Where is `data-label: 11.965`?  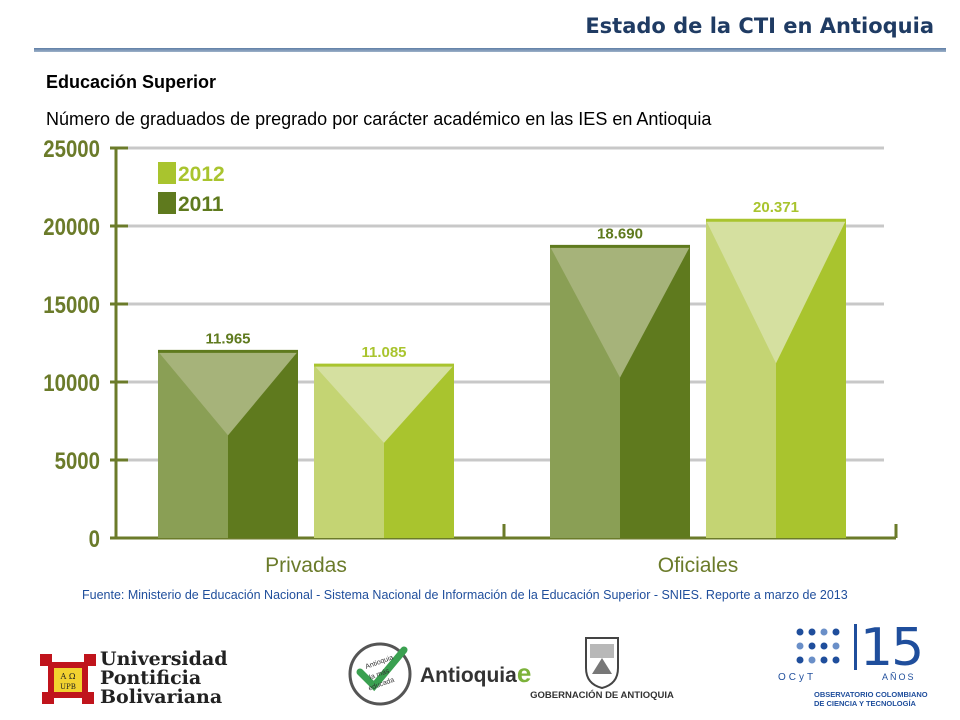
data-label: 11.965 is located at coordinates (227, 338).